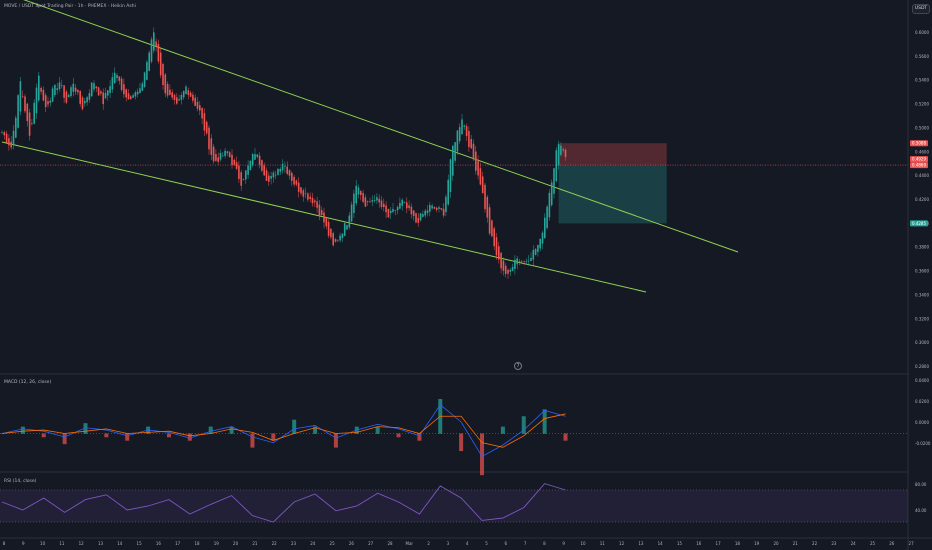  I want to click on price-axis-tick: 0.5200, so click(922, 104).